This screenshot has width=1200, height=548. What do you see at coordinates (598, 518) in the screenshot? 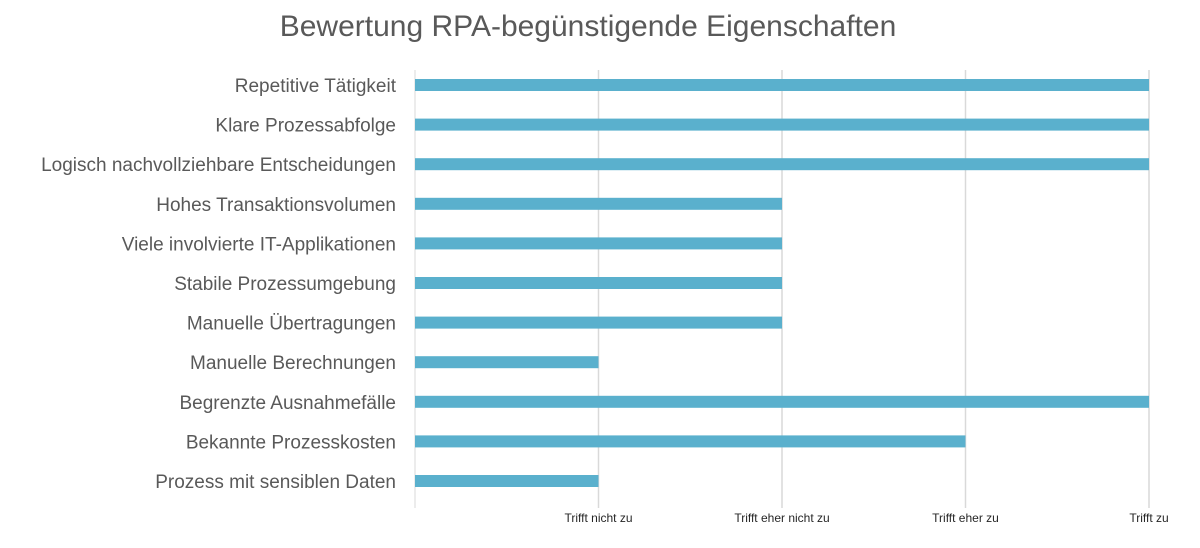
I see `x-tick-label: Trifft nicht zu` at bounding box center [598, 518].